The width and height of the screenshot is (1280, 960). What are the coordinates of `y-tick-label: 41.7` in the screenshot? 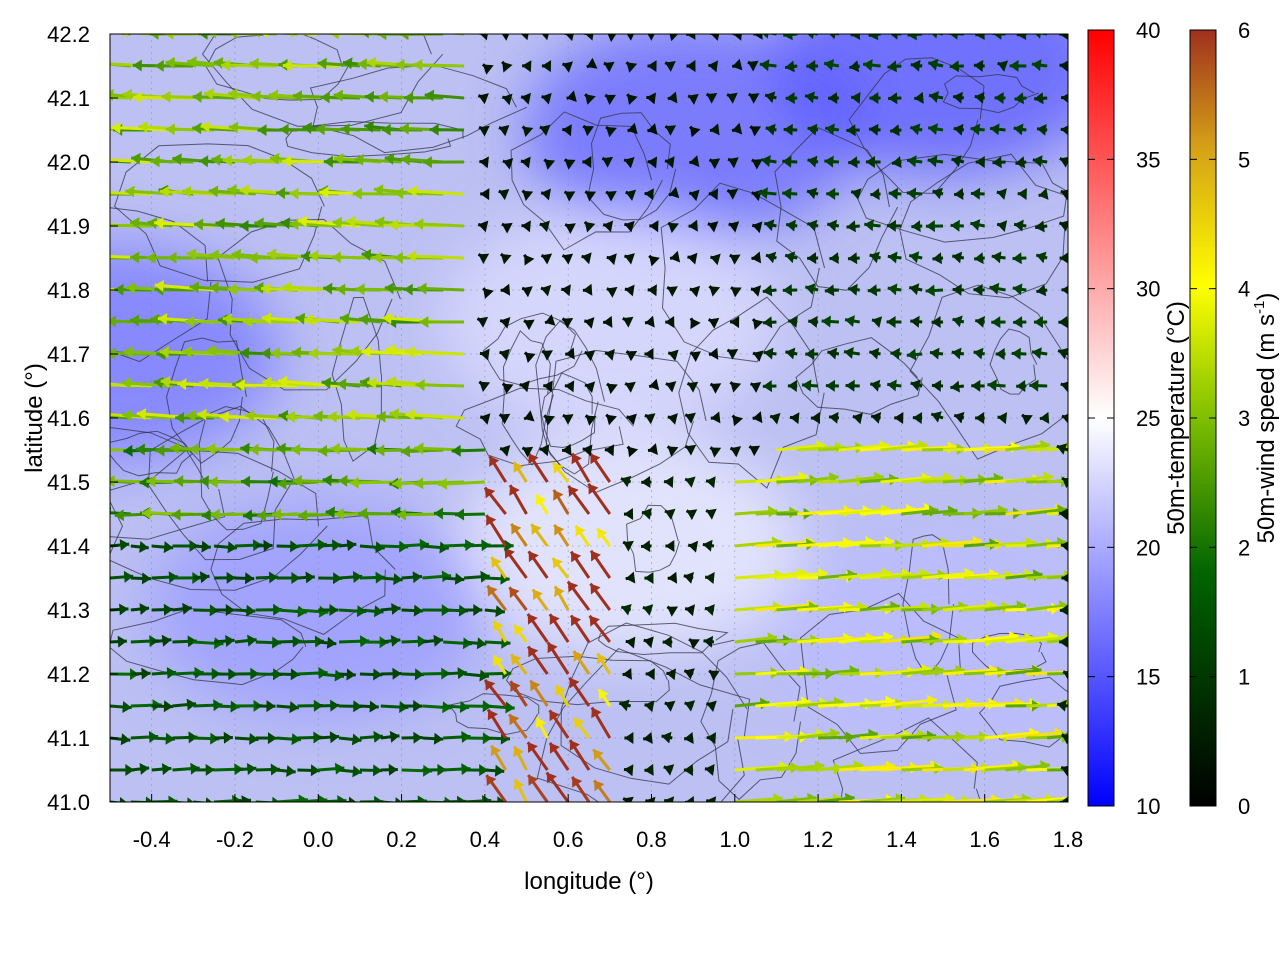 It's located at (68, 354).